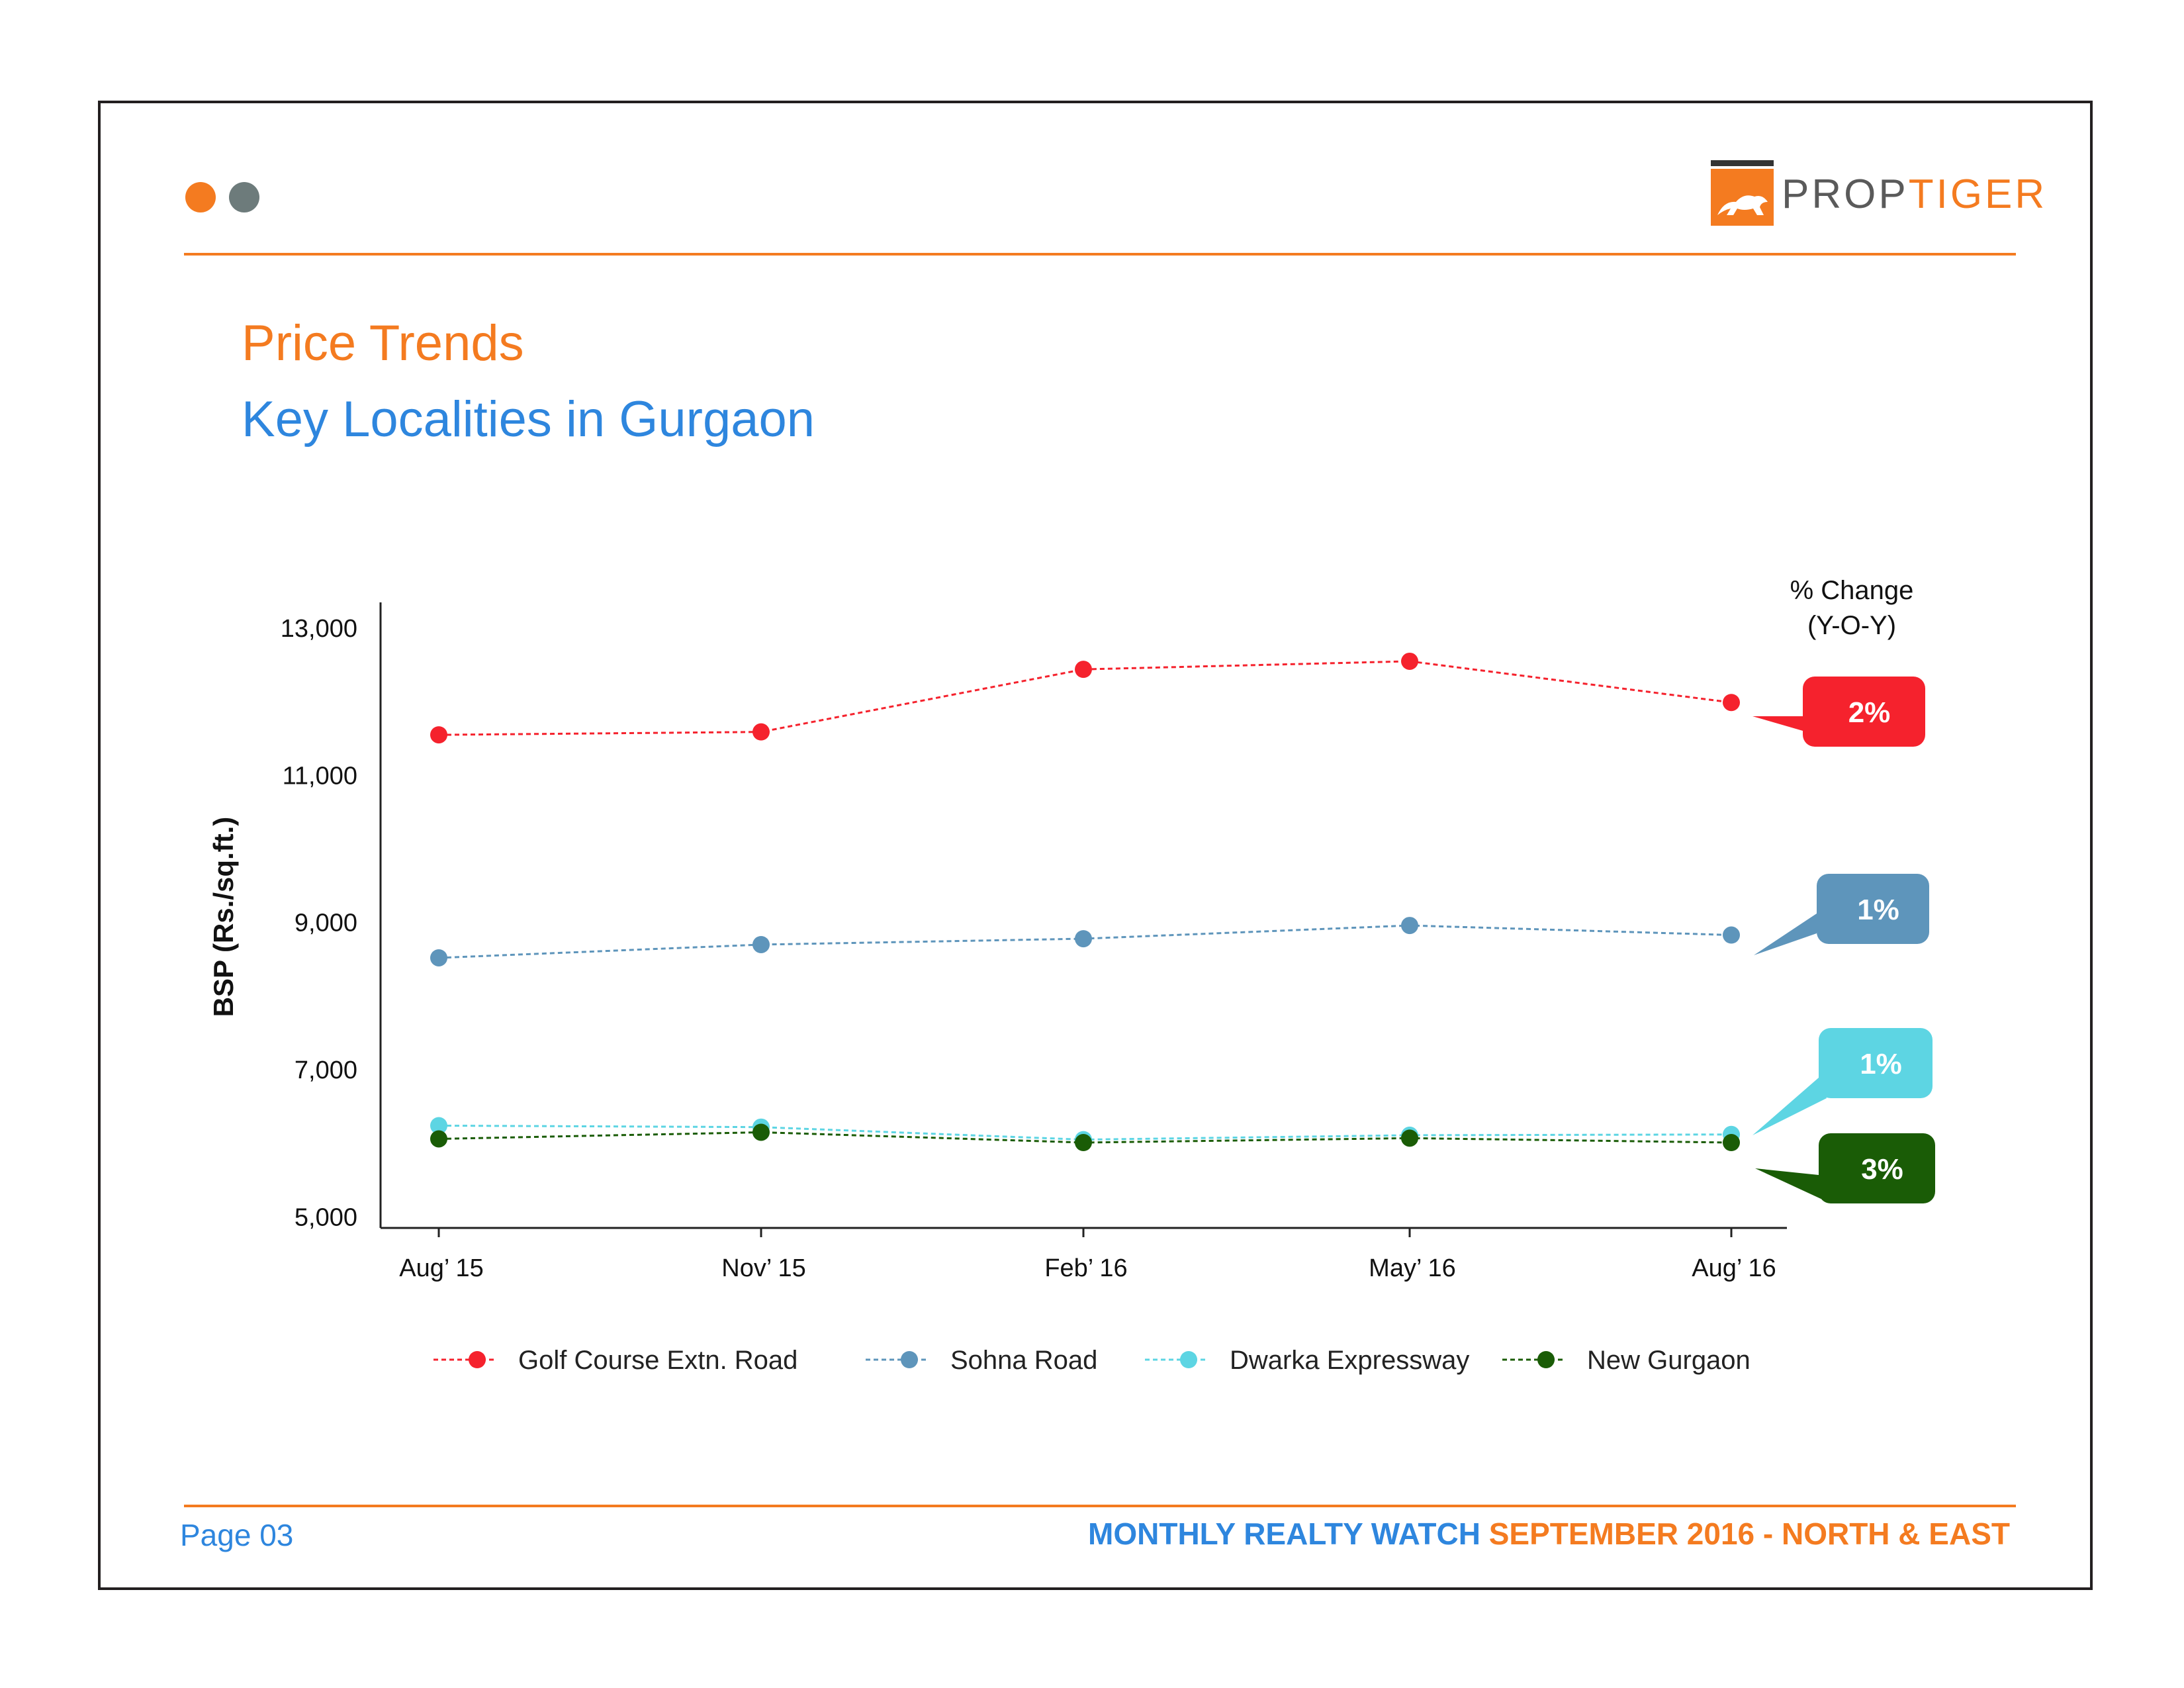 This screenshot has height=1688, width=2184. I want to click on legend-label: Dwarka Expressway, so click(1349, 1360).